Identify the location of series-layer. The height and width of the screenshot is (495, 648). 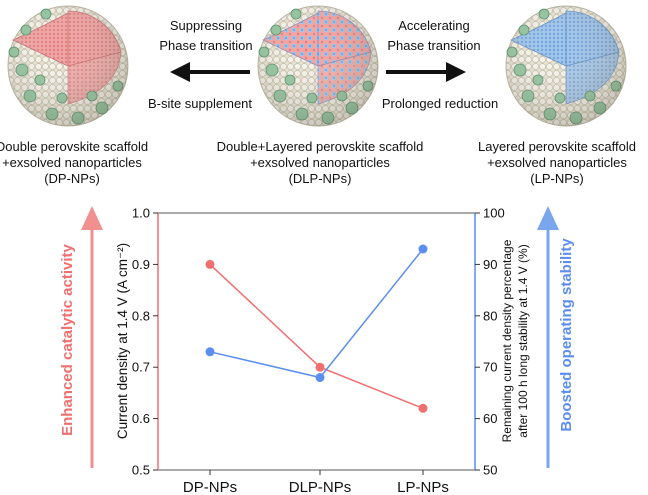
(316, 328).